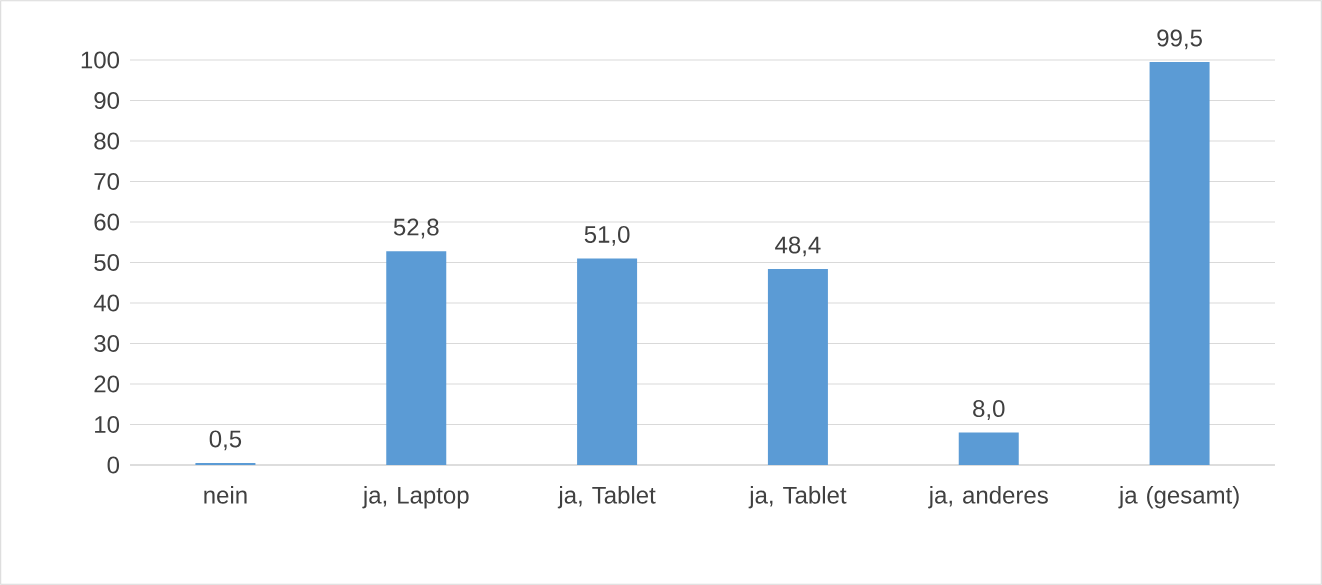 This screenshot has height=585, width=1322. I want to click on data-label: 52,8, so click(416, 228).